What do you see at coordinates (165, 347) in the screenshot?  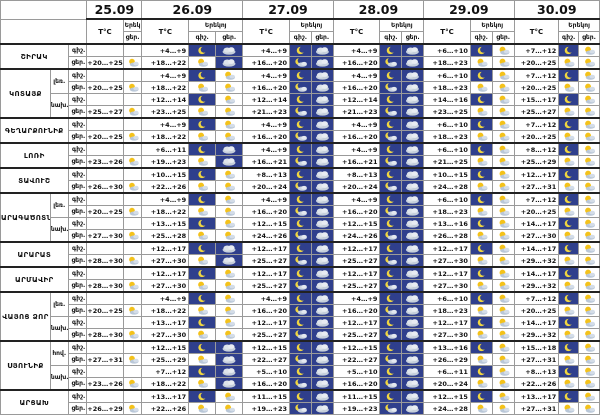 I see `temperature-range: +12…+15` at bounding box center [165, 347].